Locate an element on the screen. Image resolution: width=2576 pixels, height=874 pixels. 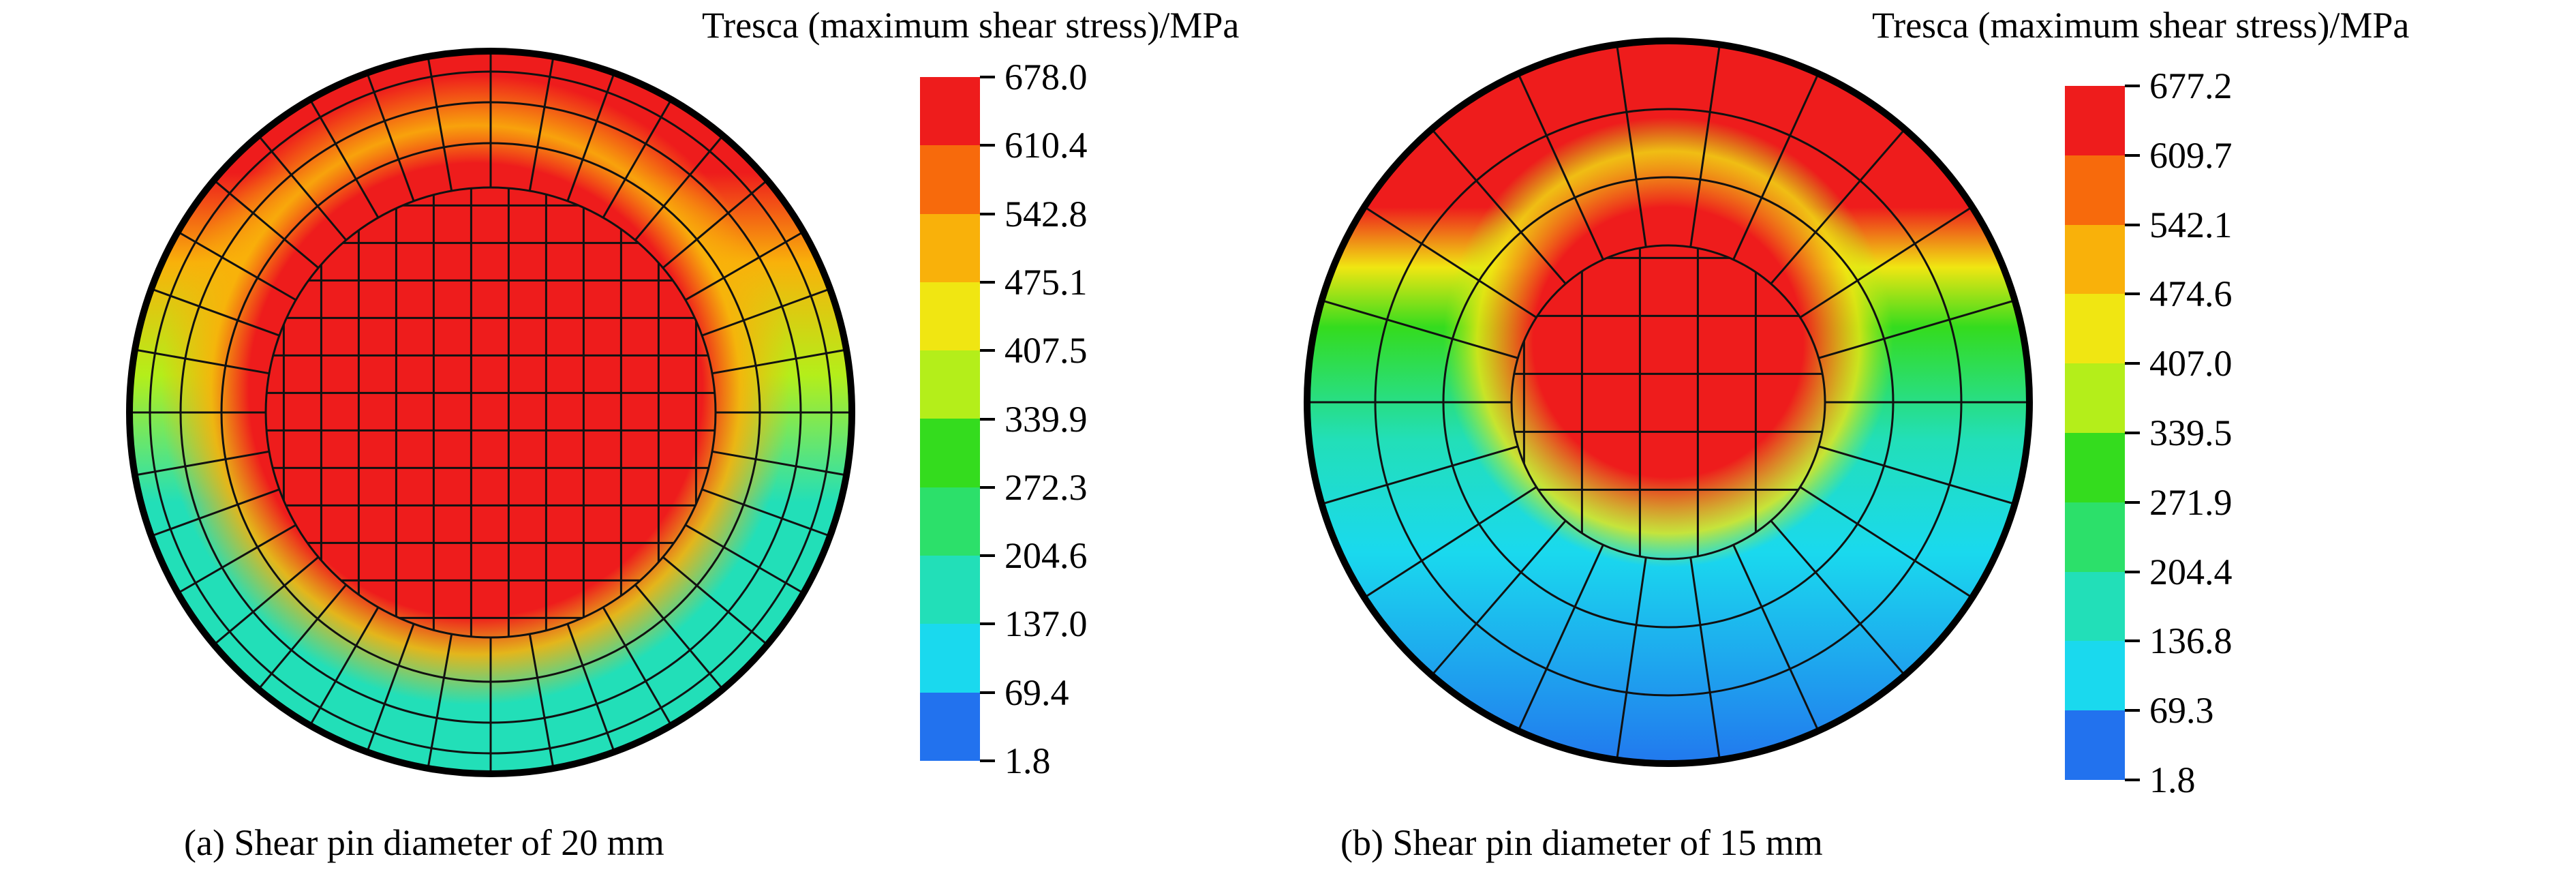
scale-tick-label: 474.6 is located at coordinates (2191, 294).